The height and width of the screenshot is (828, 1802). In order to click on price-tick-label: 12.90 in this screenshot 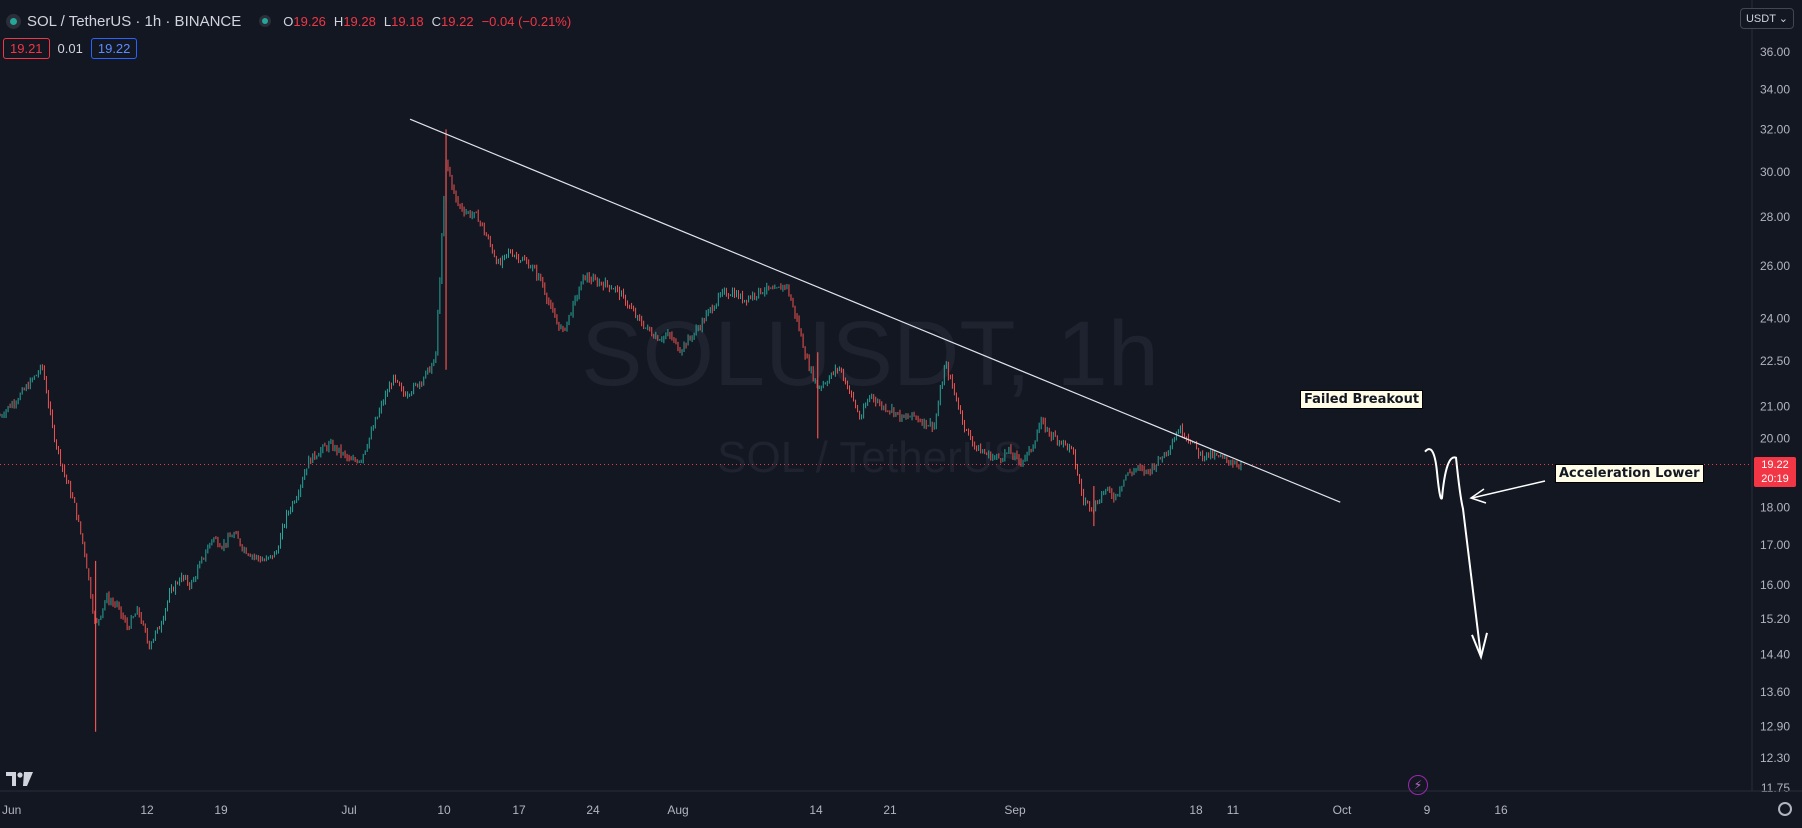, I will do `click(1775, 727)`.